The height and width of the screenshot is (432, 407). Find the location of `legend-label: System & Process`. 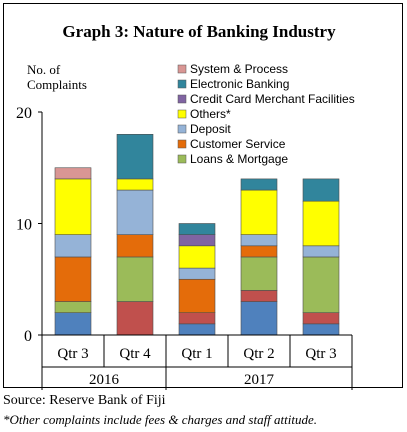

legend-label: System & Process is located at coordinates (239, 69).